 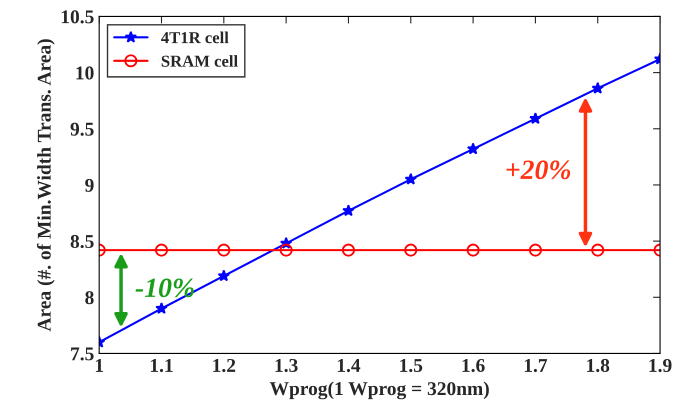 I want to click on y-axis-title: Area (#. of Min.Width Trans. Area), so click(x=45, y=185).